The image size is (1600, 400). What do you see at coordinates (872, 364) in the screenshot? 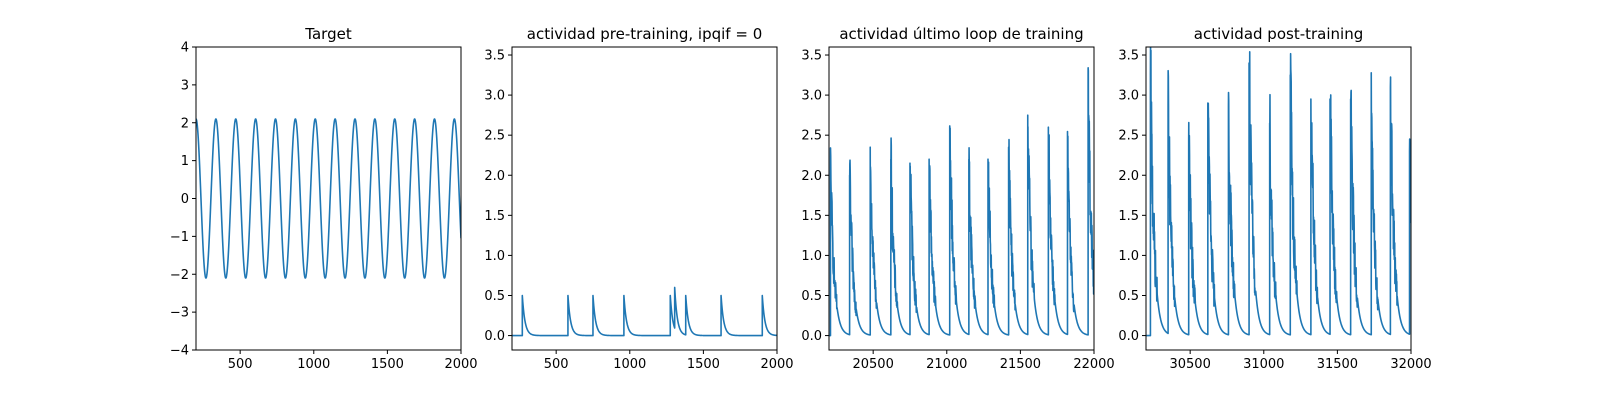
I see `x-tick-label: 20500` at bounding box center [872, 364].